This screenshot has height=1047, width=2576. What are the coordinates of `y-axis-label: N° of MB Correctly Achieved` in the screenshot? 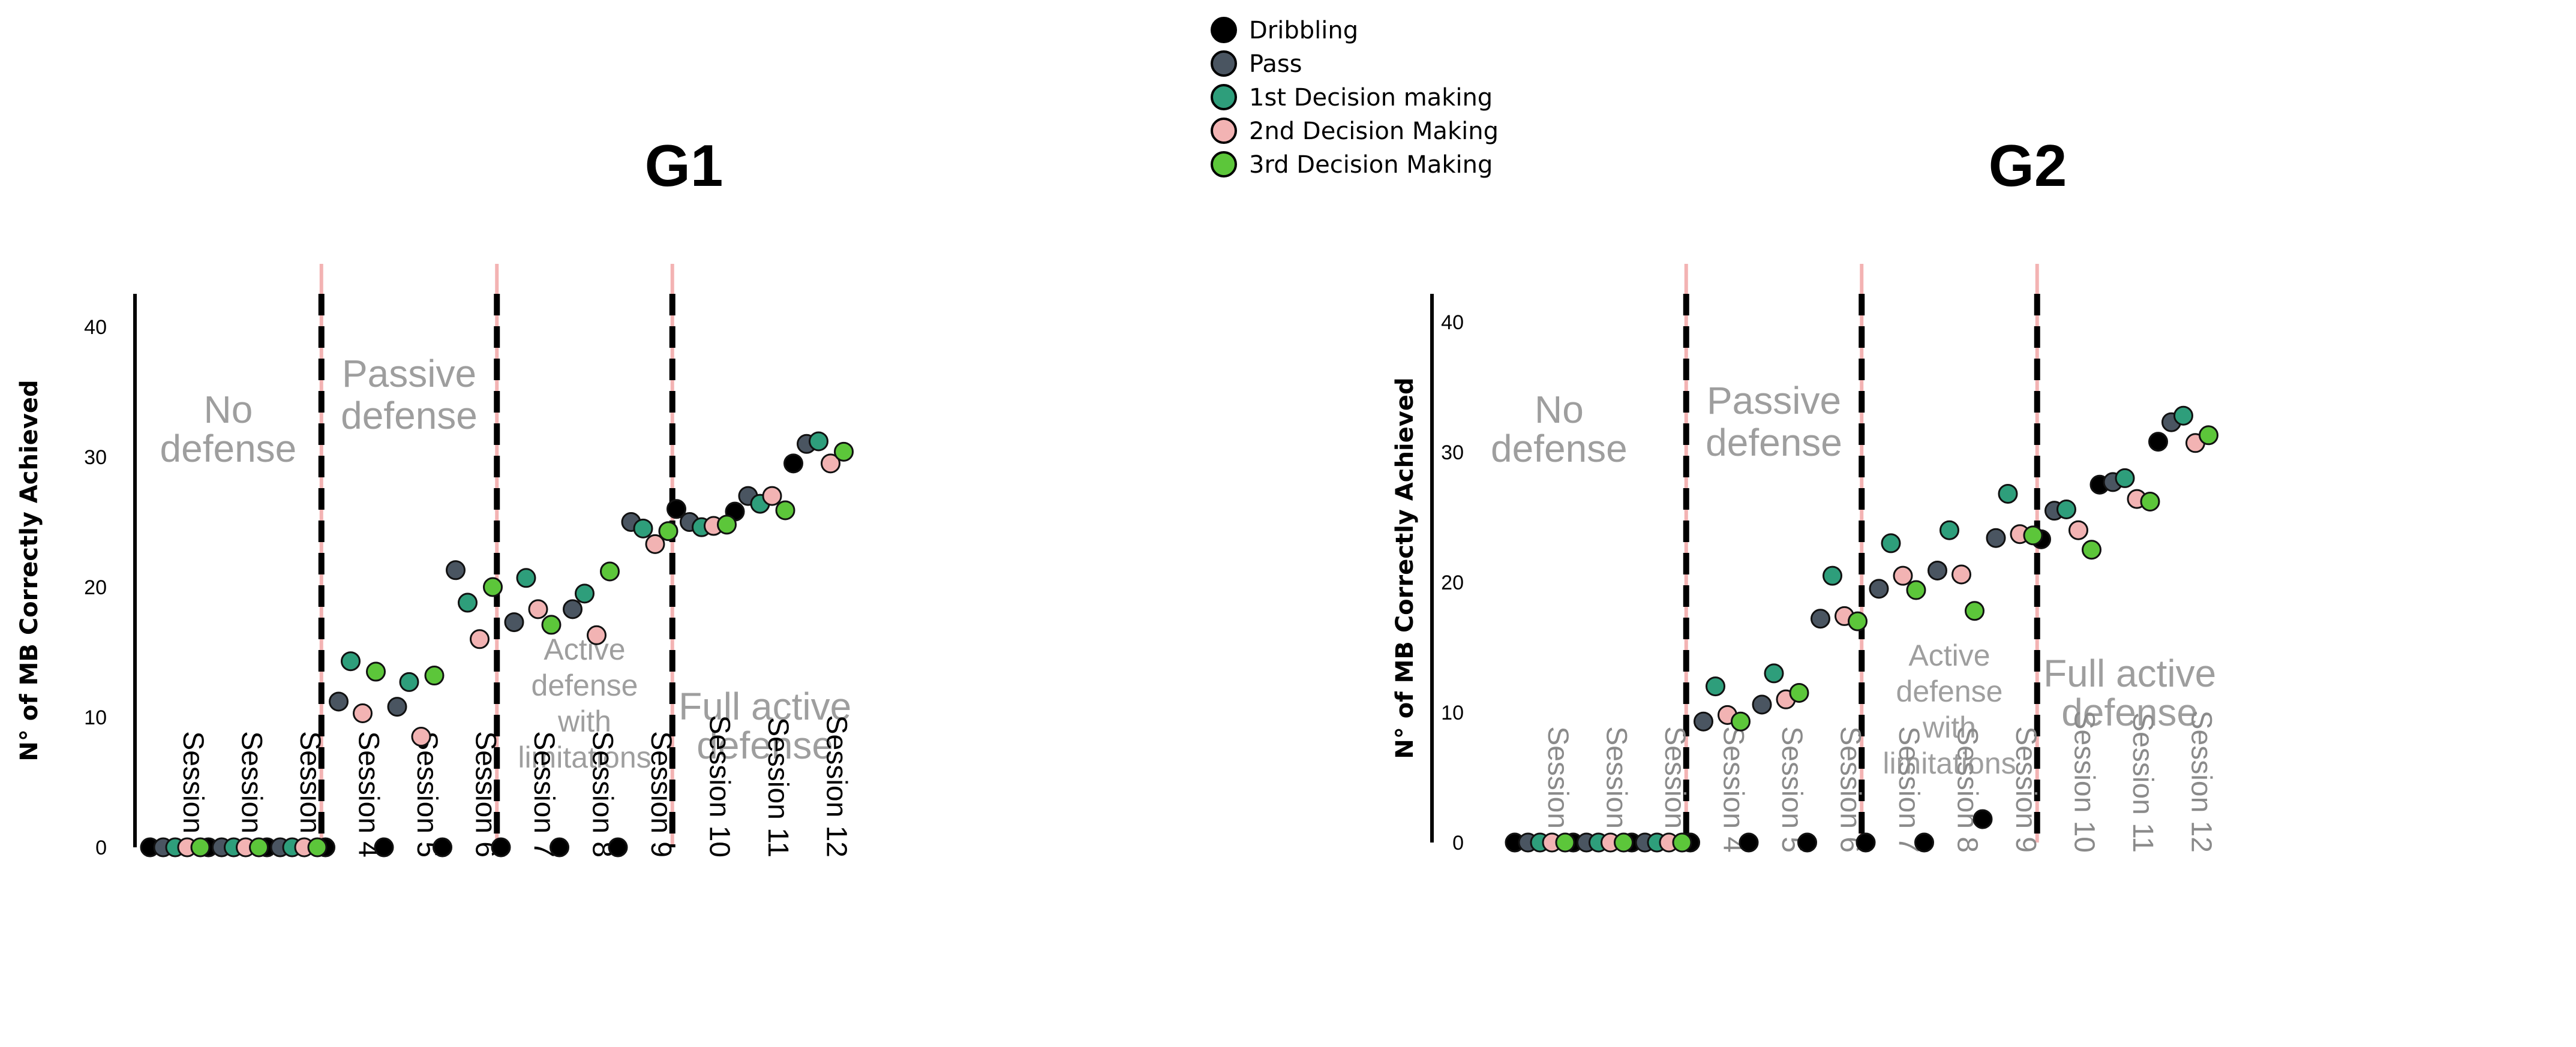 It's located at (30, 570).